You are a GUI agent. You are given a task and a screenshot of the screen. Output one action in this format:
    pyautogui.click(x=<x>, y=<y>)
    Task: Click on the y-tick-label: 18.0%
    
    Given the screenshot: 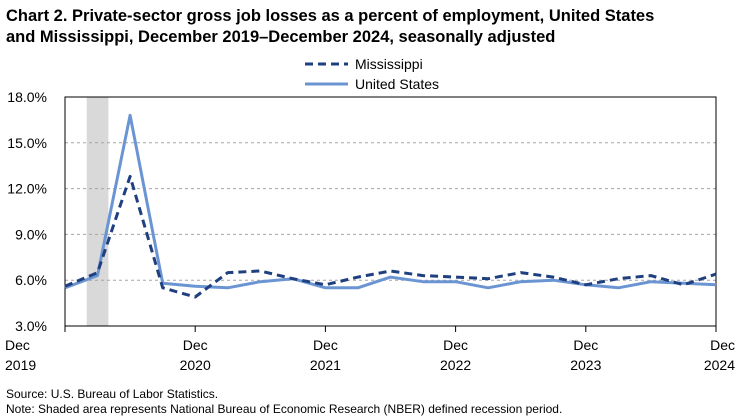 What is the action you would take?
    pyautogui.click(x=27, y=97)
    